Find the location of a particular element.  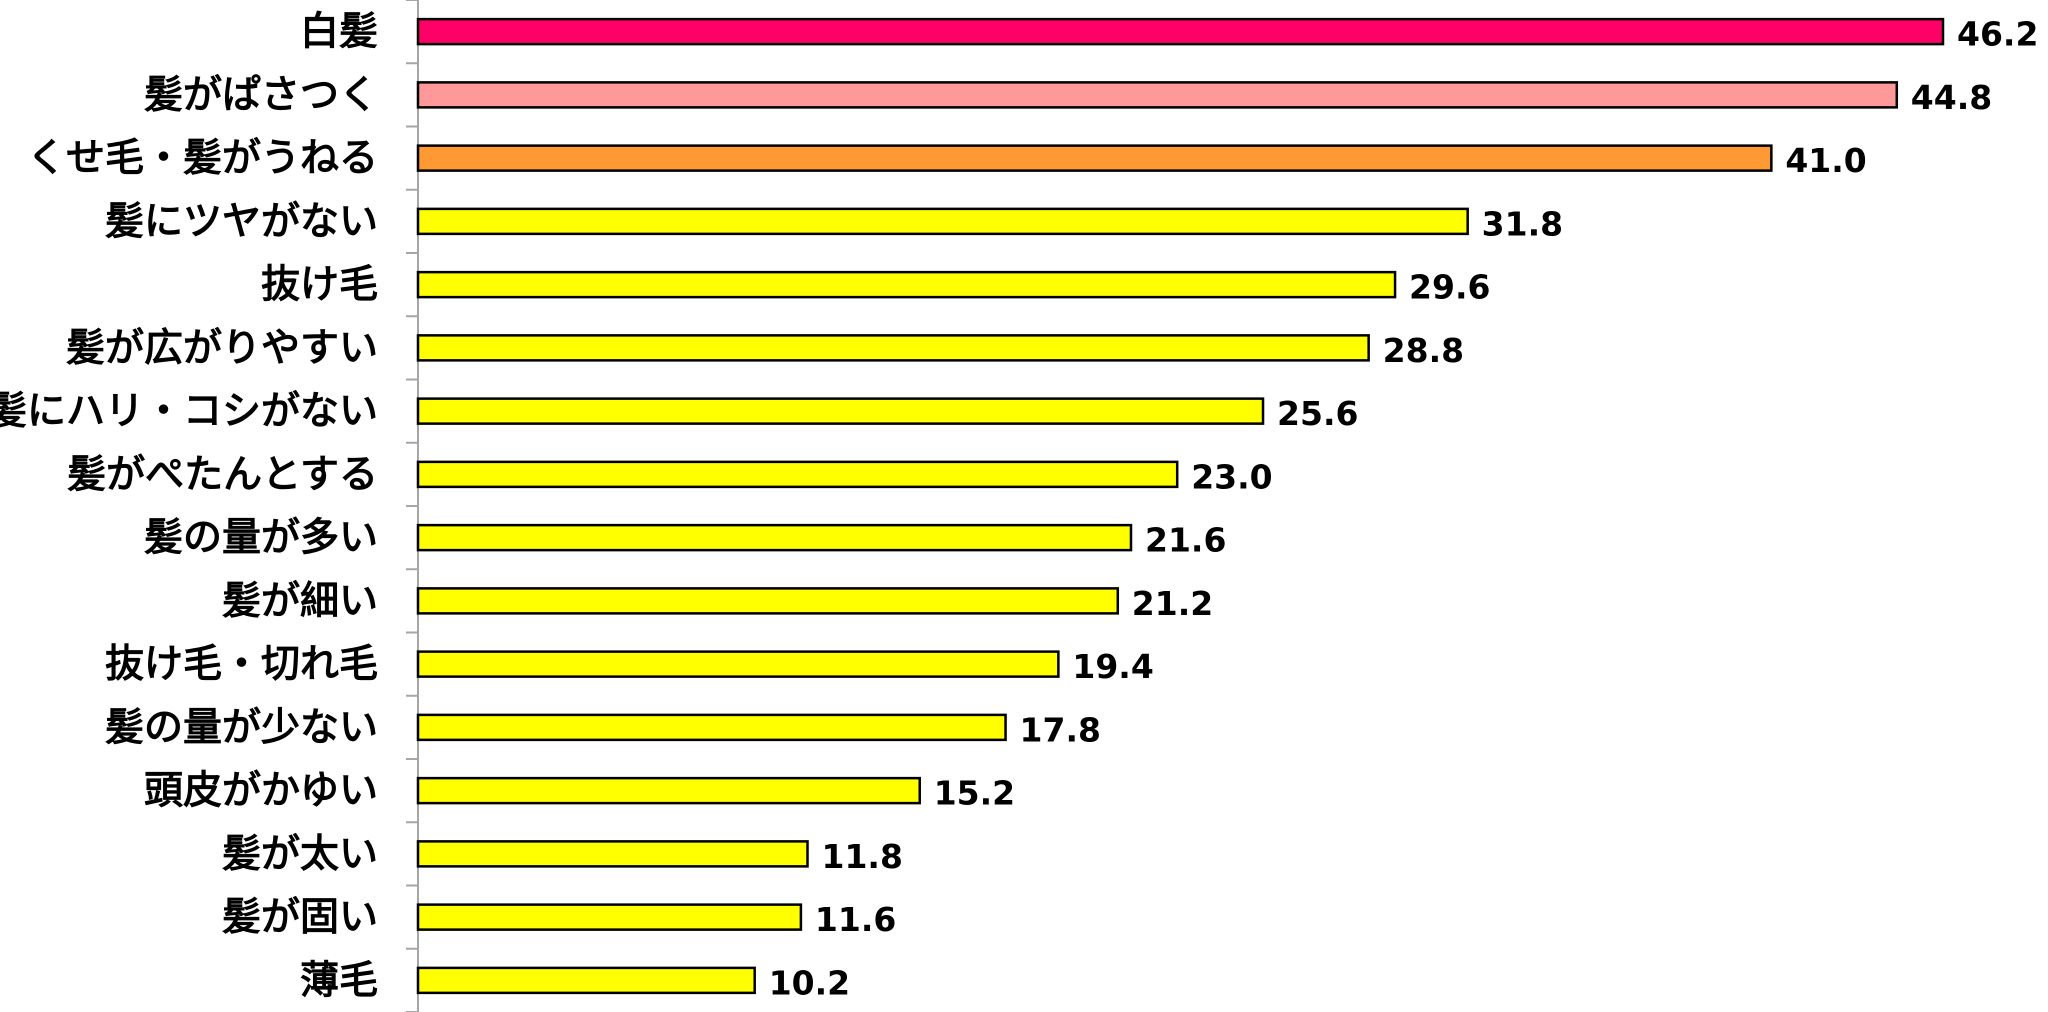

value-label: 41.0 is located at coordinates (1825, 160).